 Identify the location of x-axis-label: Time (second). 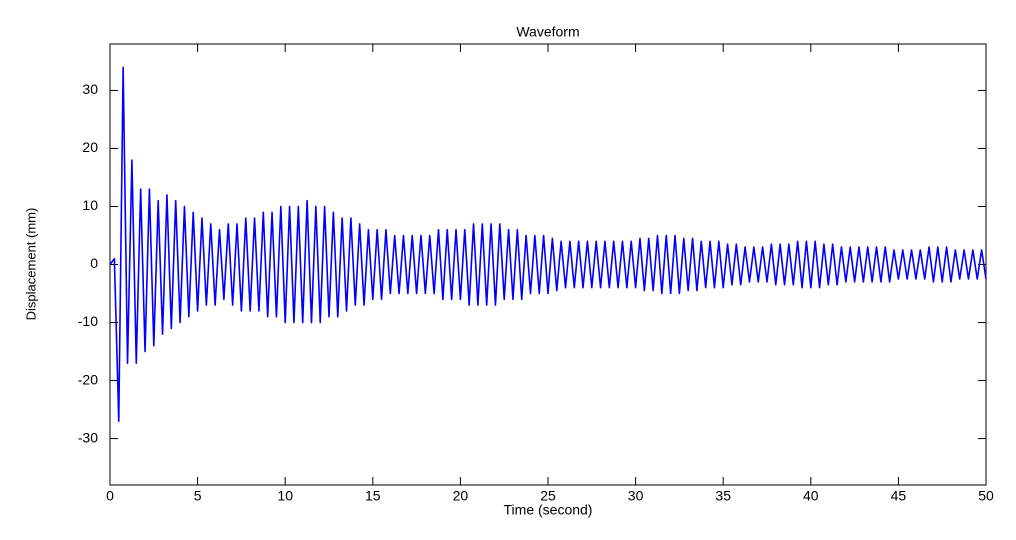
(548, 510).